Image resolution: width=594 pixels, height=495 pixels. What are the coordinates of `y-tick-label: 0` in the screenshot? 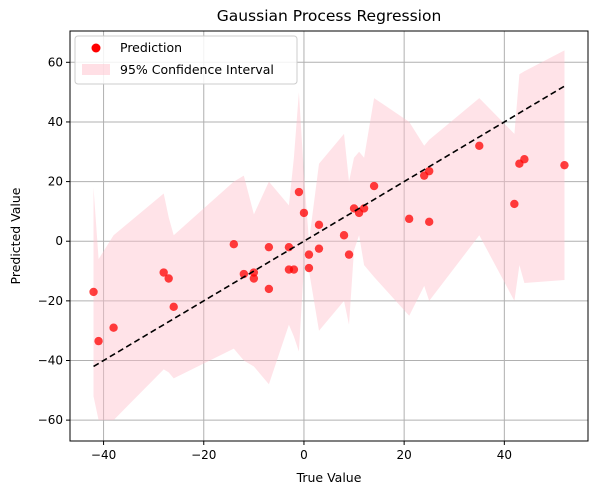 It's located at (59, 241).